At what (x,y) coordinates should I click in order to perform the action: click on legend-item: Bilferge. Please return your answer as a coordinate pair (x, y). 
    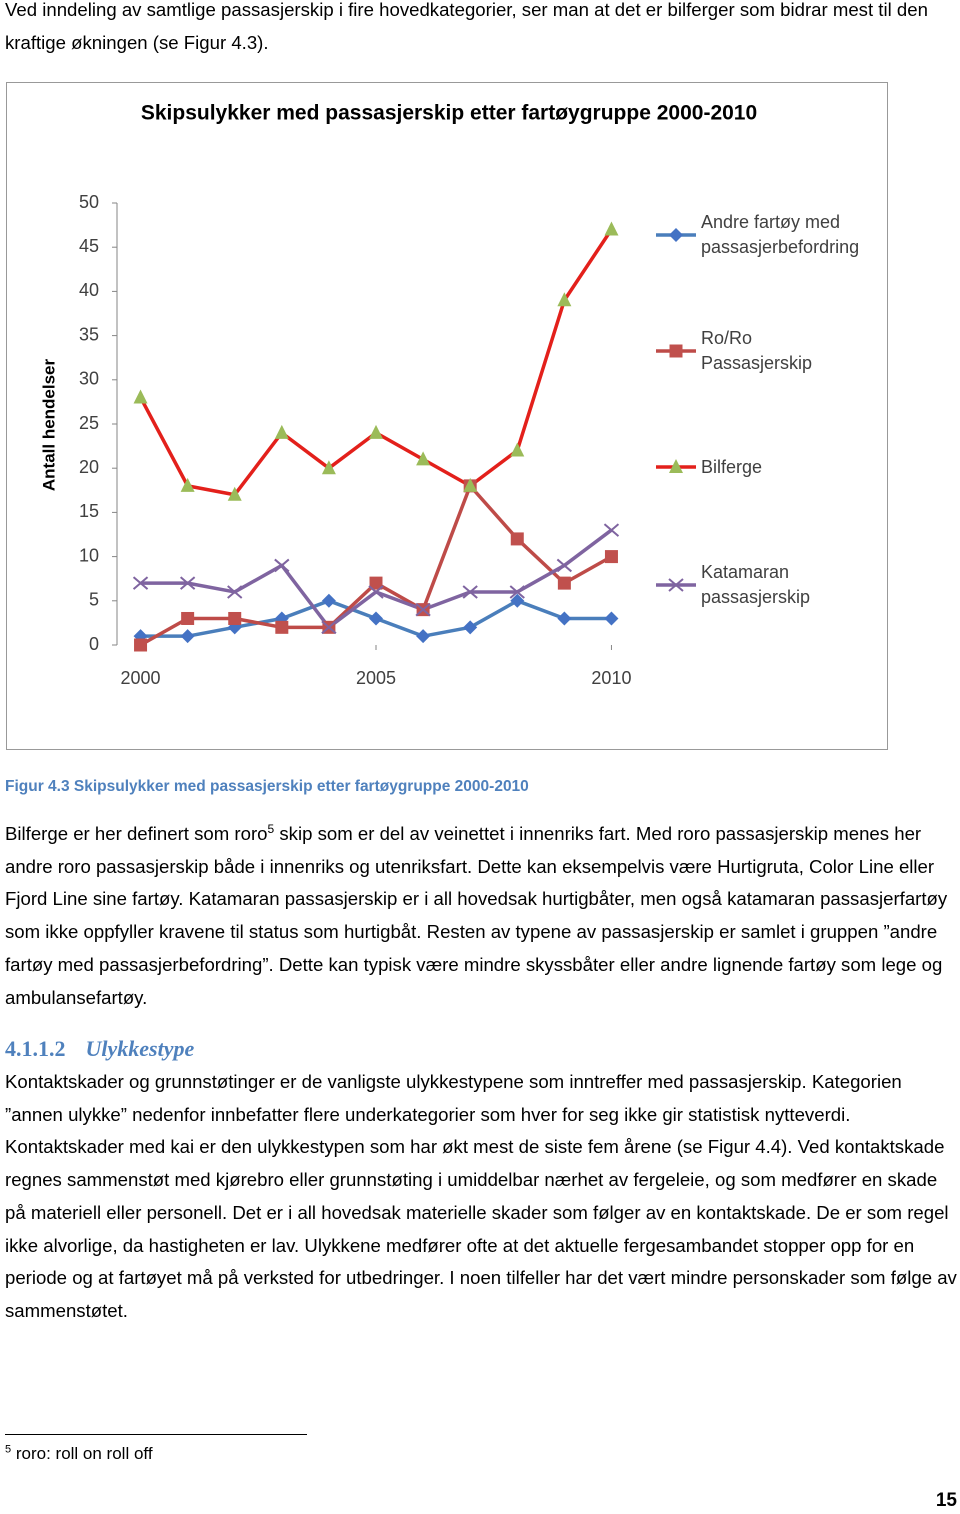
    Looking at the image, I should click on (750, 467).